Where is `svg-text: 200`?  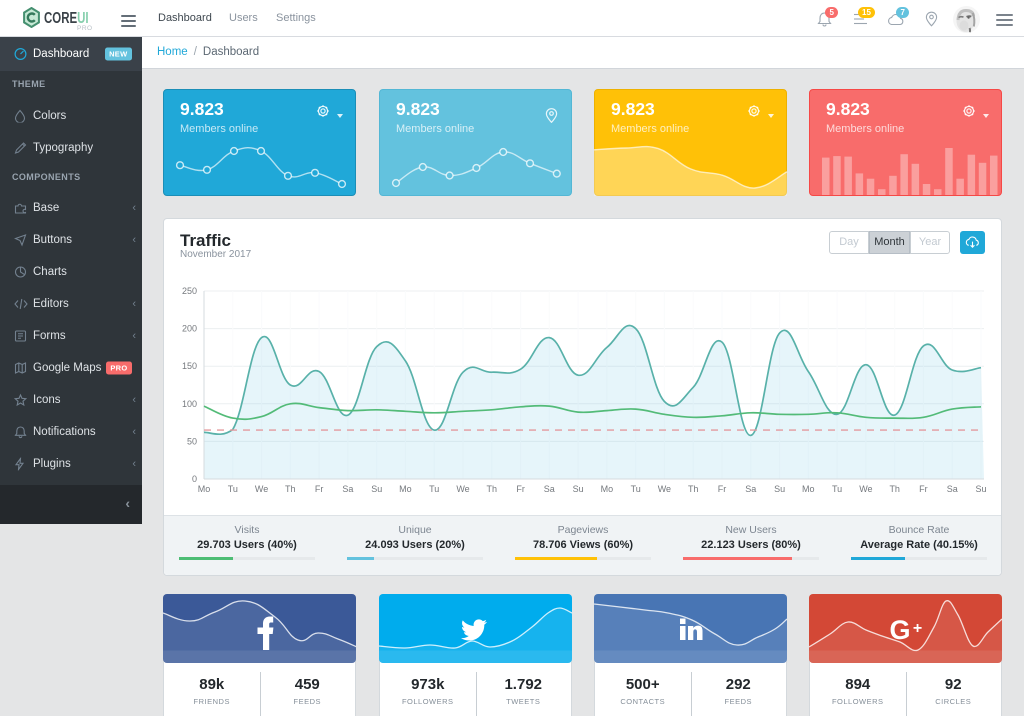 svg-text: 200 is located at coordinates (189, 329).